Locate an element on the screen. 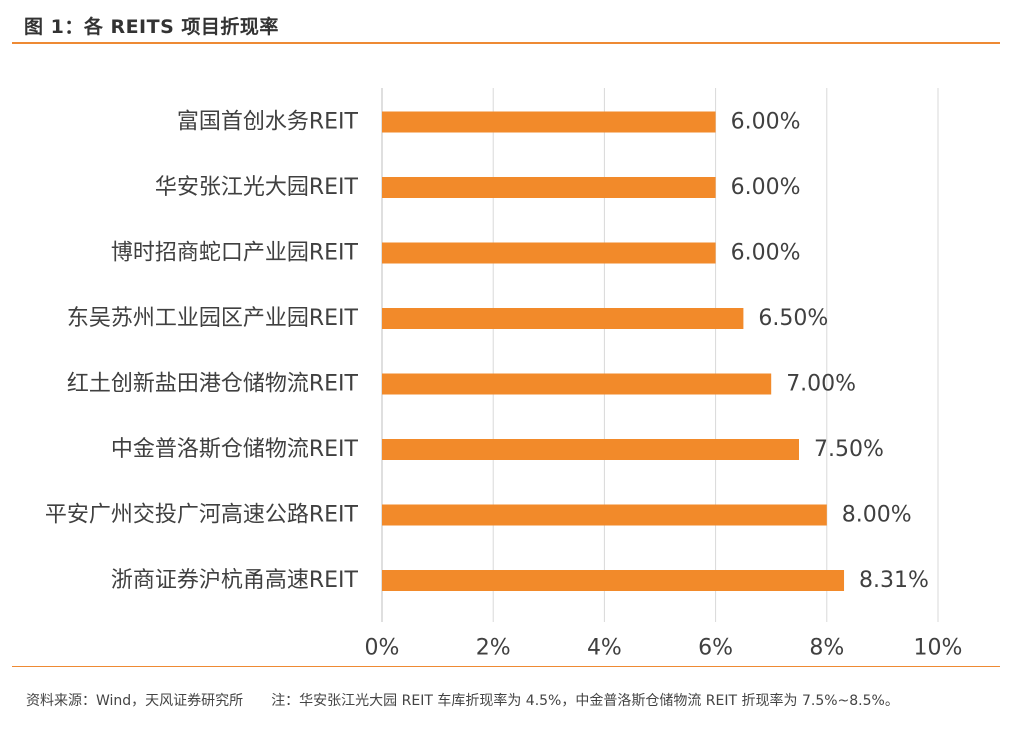 This screenshot has width=1016, height=750. x-tick-label: 0% is located at coordinates (382, 648).